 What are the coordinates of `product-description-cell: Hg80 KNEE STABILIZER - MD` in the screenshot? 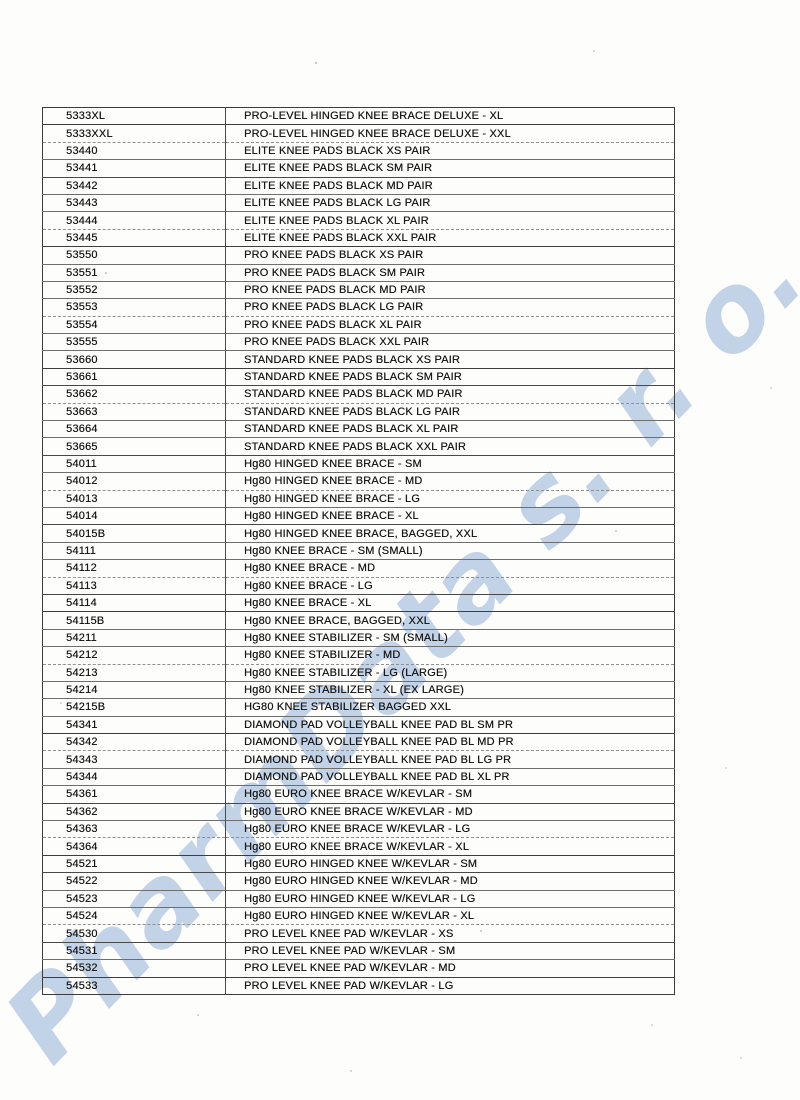 It's located at (450, 655).